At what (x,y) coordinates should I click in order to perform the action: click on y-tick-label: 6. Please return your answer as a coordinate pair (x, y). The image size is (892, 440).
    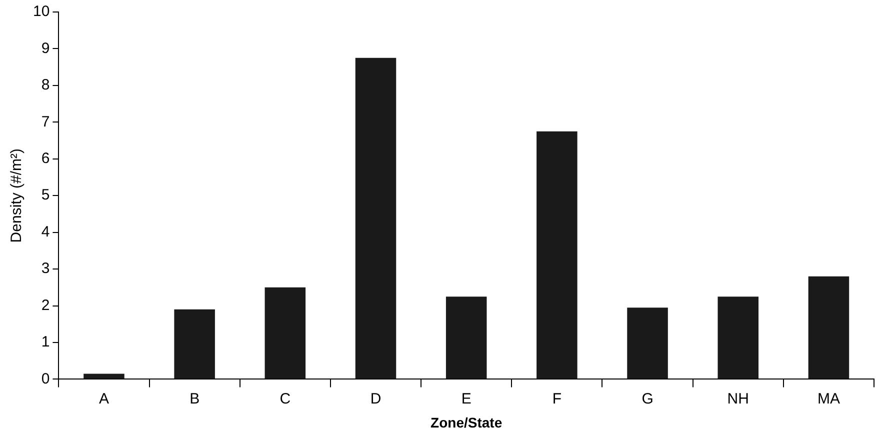
    Looking at the image, I should click on (45, 159).